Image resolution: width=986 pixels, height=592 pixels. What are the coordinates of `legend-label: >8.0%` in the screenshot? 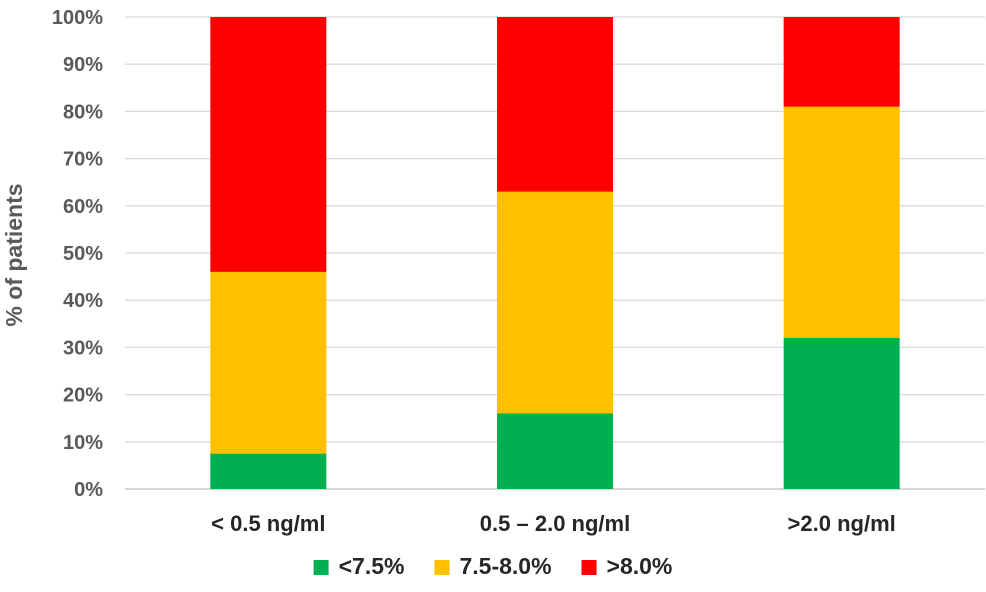 It's located at (640, 566).